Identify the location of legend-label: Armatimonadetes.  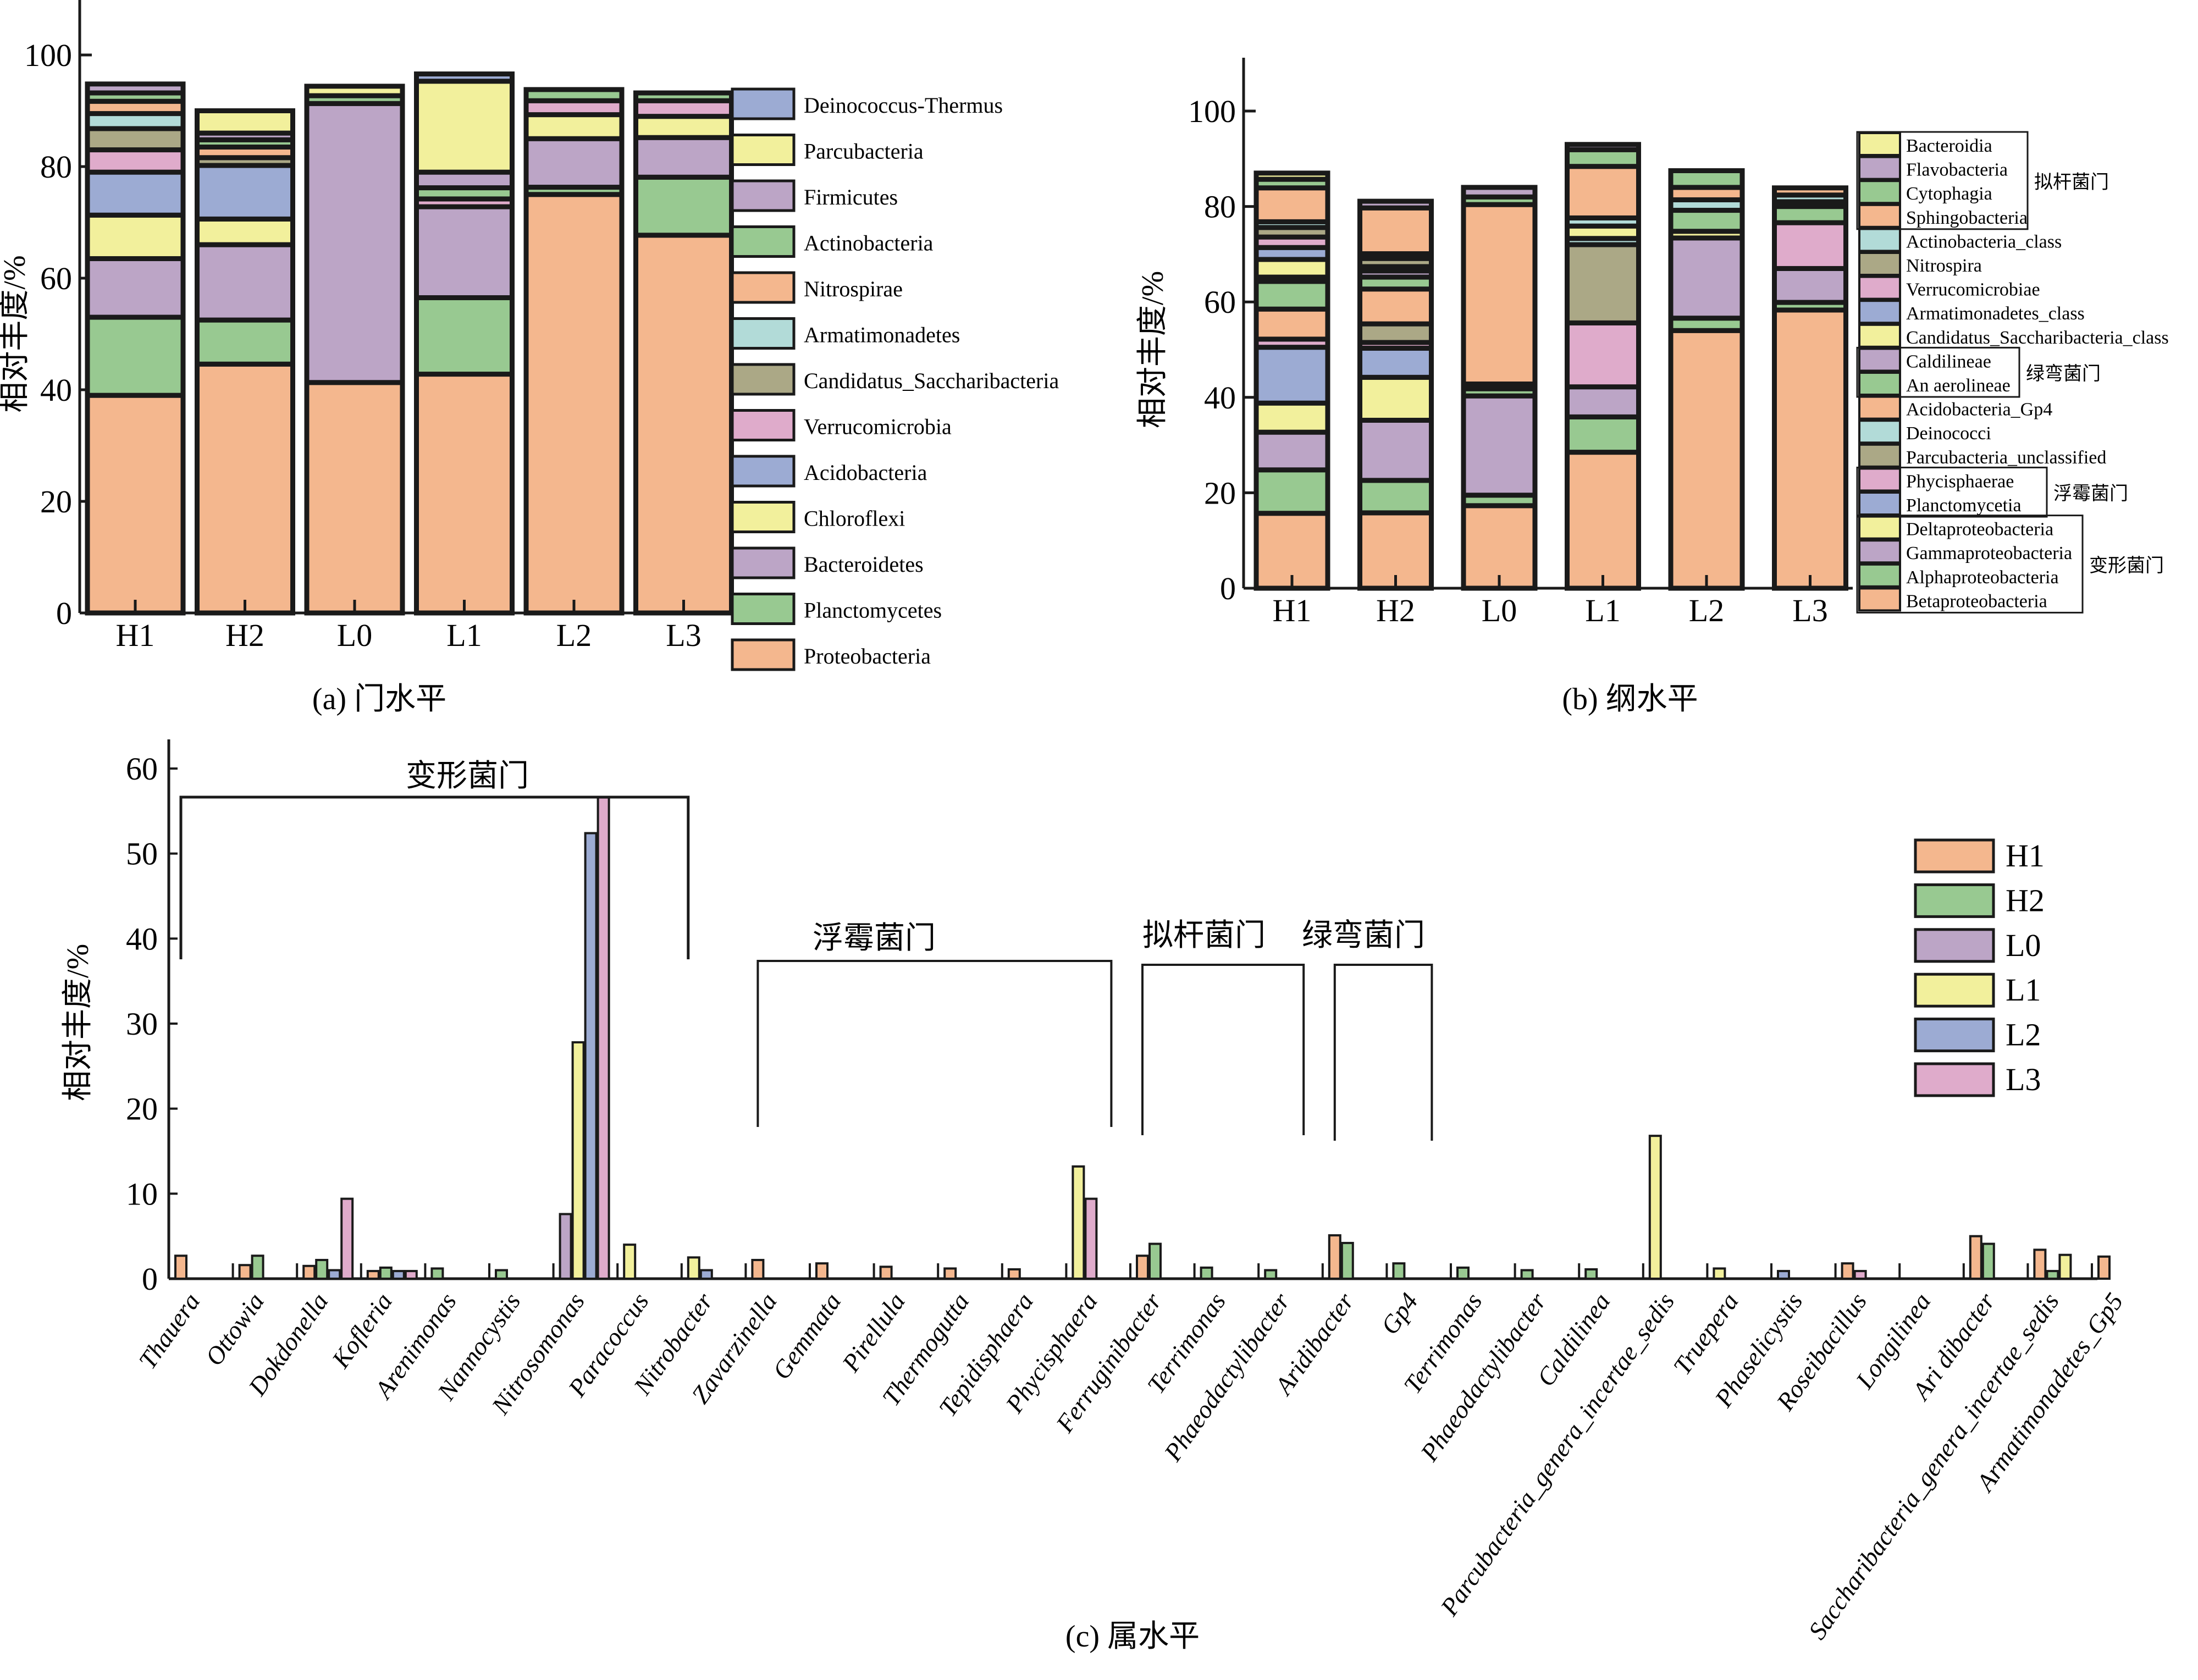
(882, 335).